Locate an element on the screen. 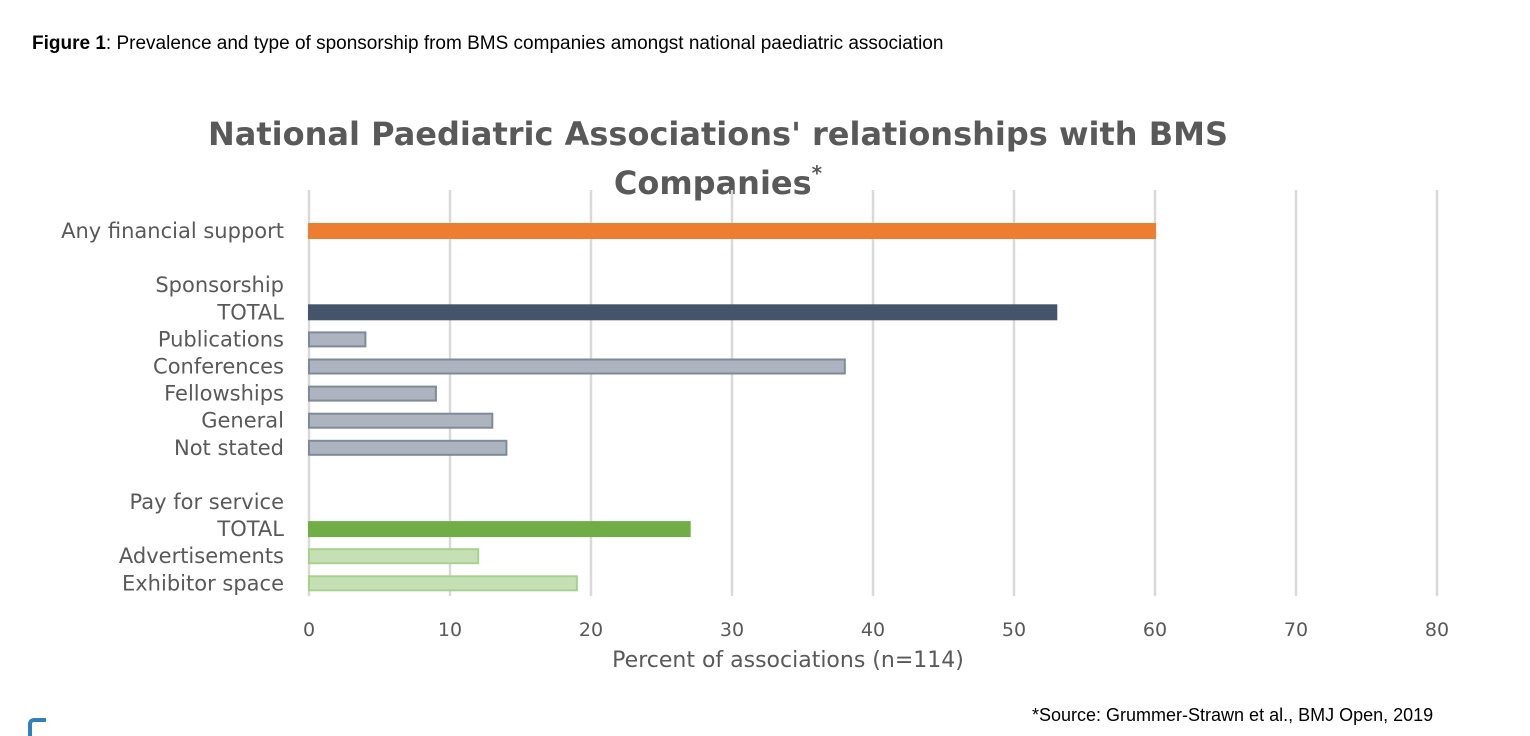 This screenshot has height=736, width=1530. category-label: Pay for service is located at coordinates (207, 502).